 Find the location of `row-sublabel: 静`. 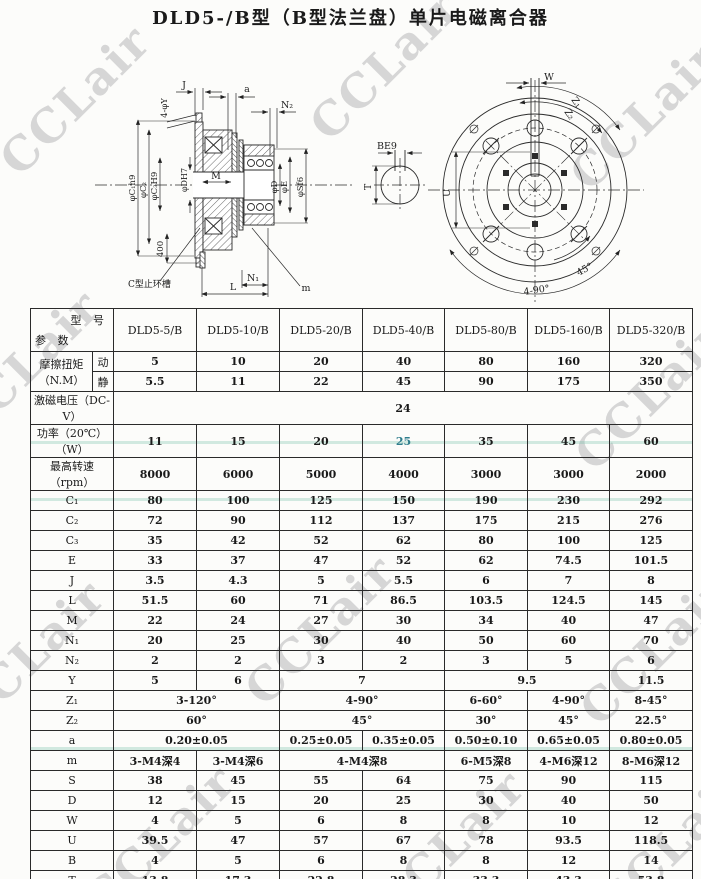

row-sublabel: 静 is located at coordinates (103, 381).